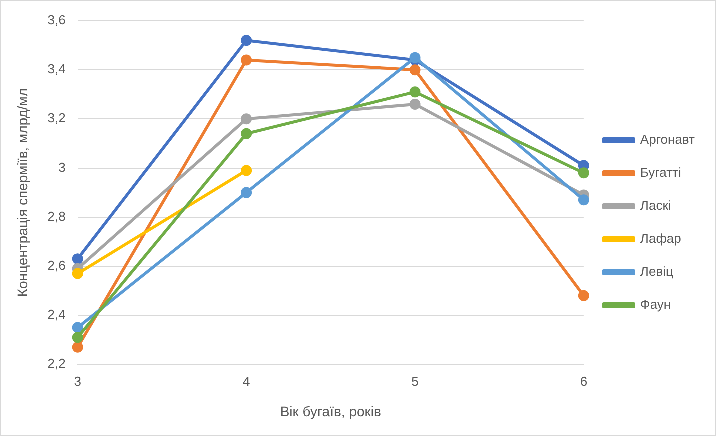  What do you see at coordinates (668, 140) in the screenshot?
I see `legend-label: Аргонавт` at bounding box center [668, 140].